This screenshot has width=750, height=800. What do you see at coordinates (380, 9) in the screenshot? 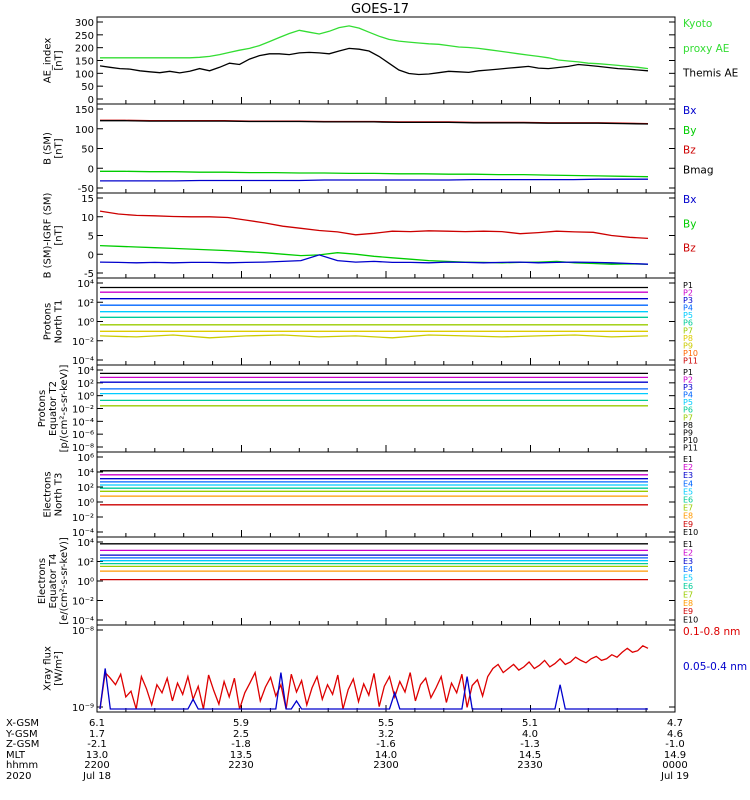
I see `plot-title: GOES-17` at bounding box center [380, 9].